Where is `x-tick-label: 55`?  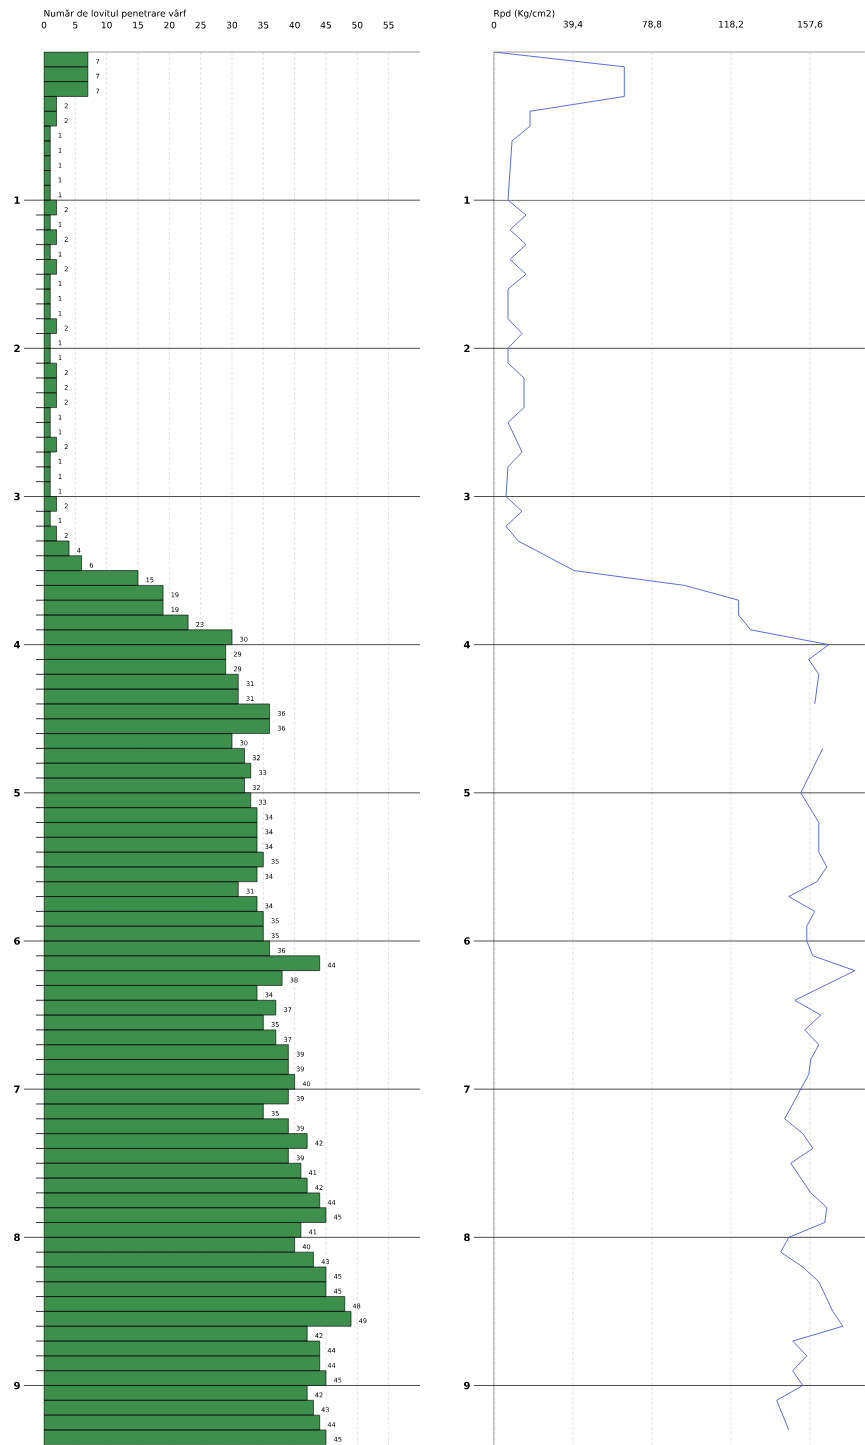
x-tick-label: 55 is located at coordinates (388, 25).